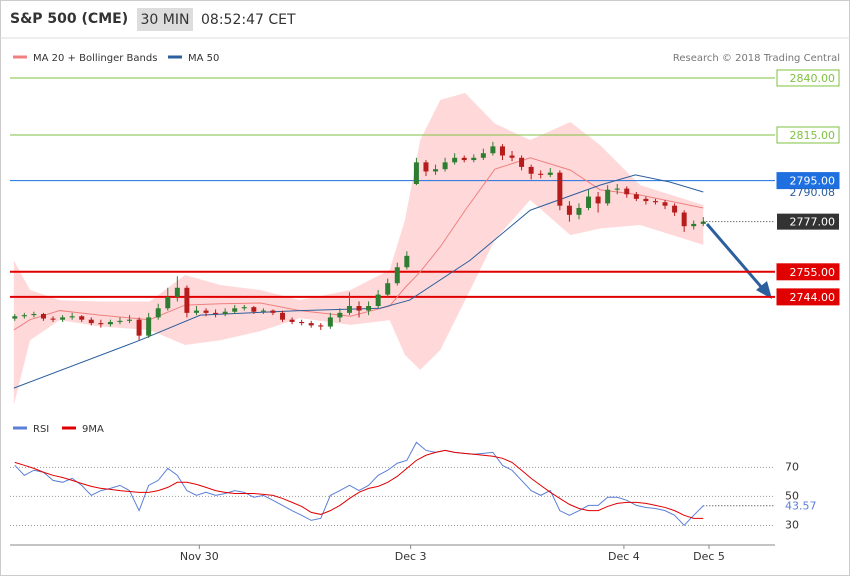 This screenshot has height=576, width=850. I want to click on level-label: 2815.00, so click(813, 135).